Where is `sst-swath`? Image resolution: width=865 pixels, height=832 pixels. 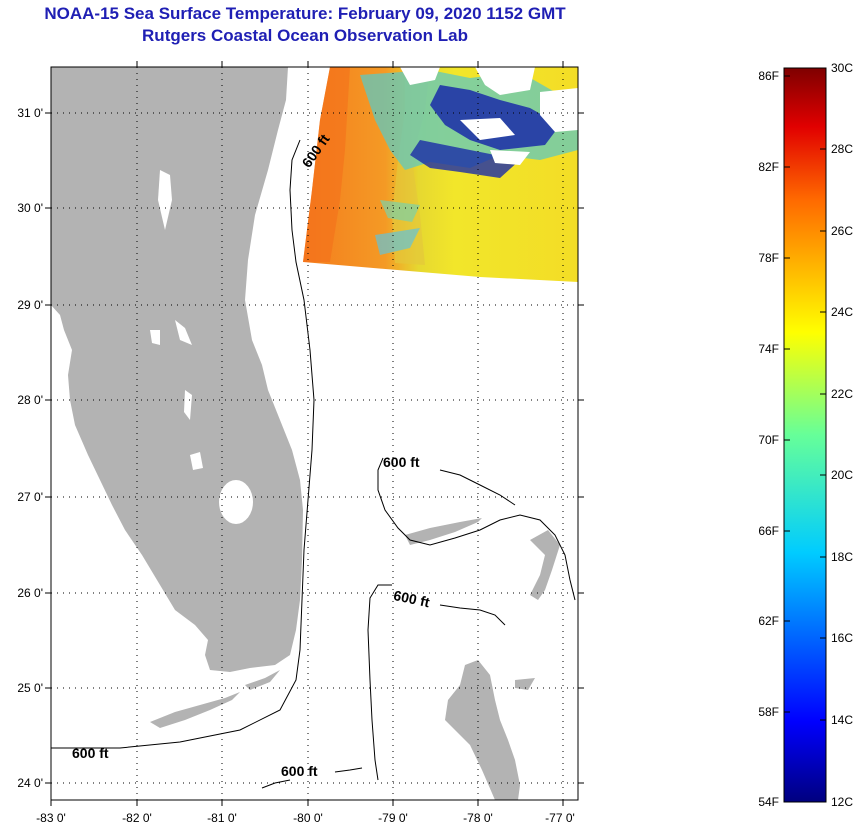
sst-swath is located at coordinates (440, 174).